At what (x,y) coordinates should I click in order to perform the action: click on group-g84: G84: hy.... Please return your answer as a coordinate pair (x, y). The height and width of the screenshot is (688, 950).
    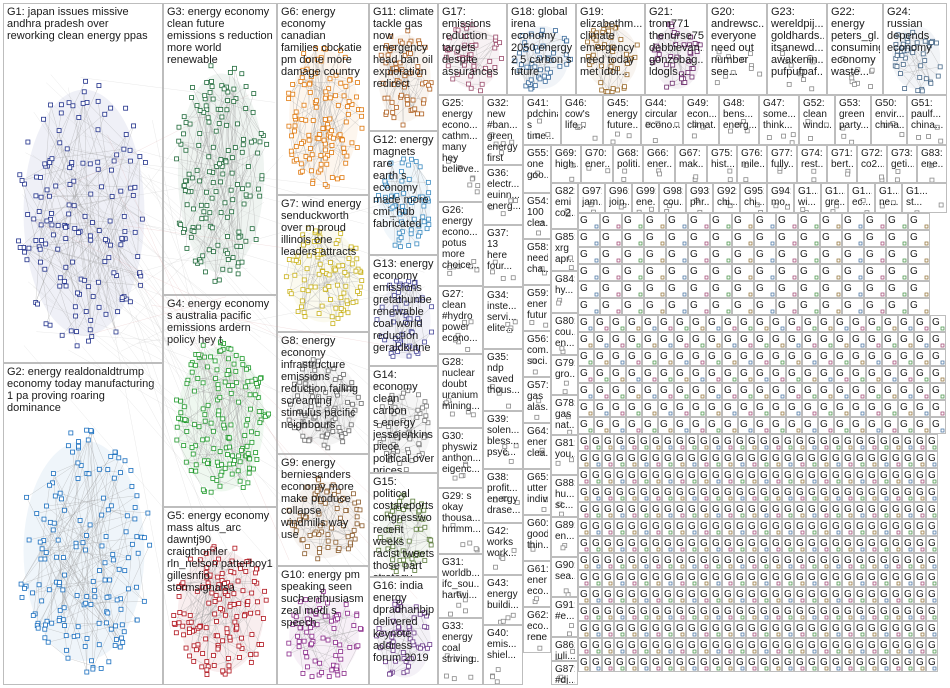
    Looking at the image, I should click on (564, 292).